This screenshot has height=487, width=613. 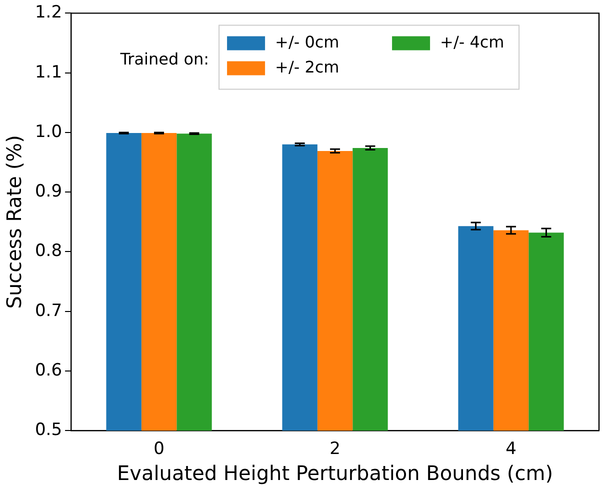 What do you see at coordinates (48, 192) in the screenshot?
I see `y-tick-label: 0.9` at bounding box center [48, 192].